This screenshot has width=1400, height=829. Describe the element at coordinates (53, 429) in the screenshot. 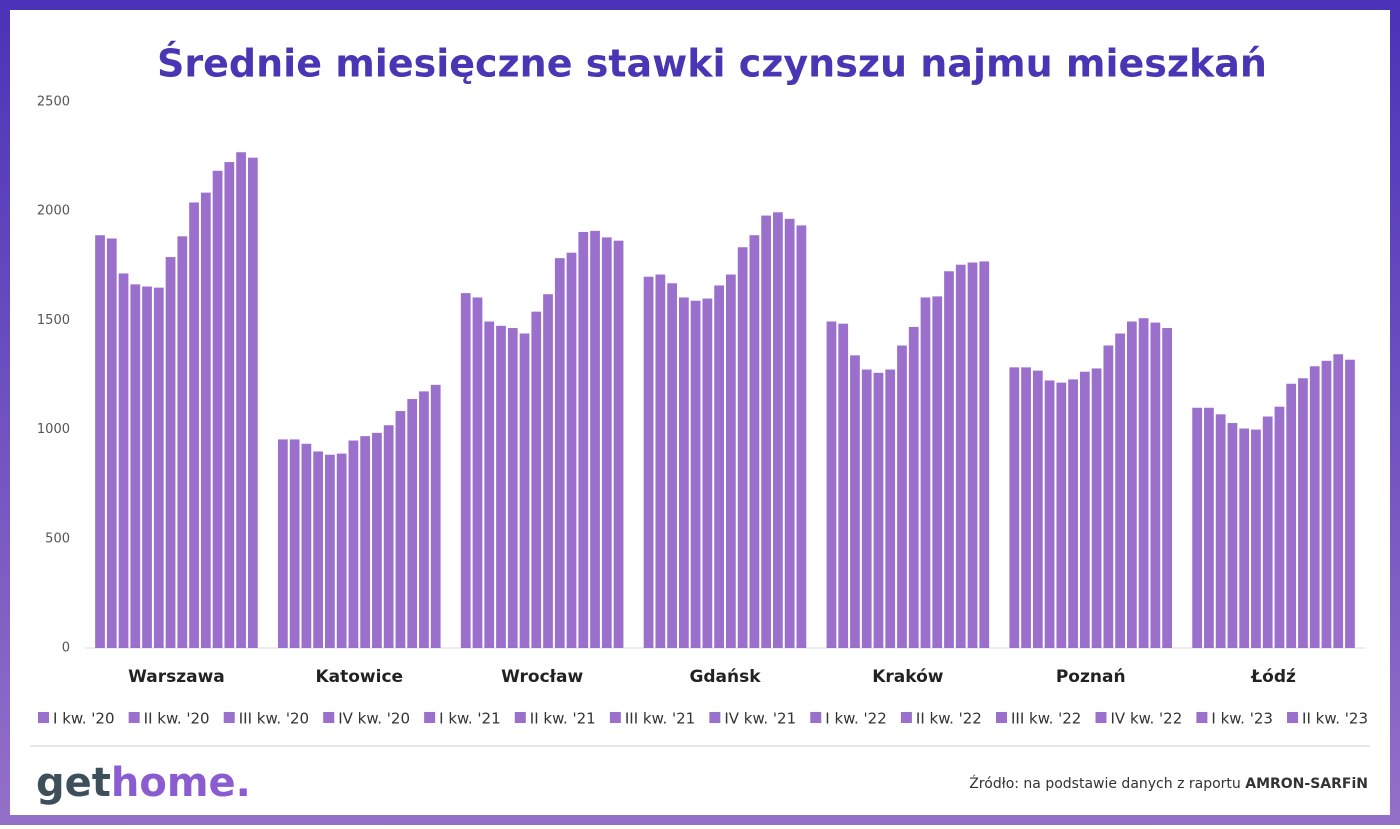

I see `y-tick-label: 1000` at that location.